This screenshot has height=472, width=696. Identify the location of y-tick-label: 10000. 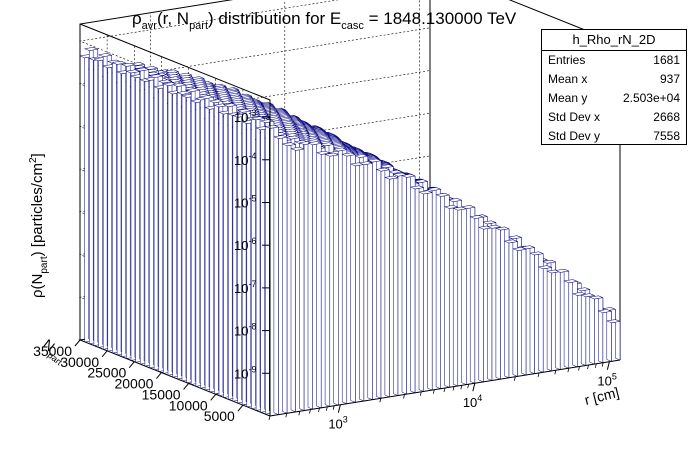
(188, 405).